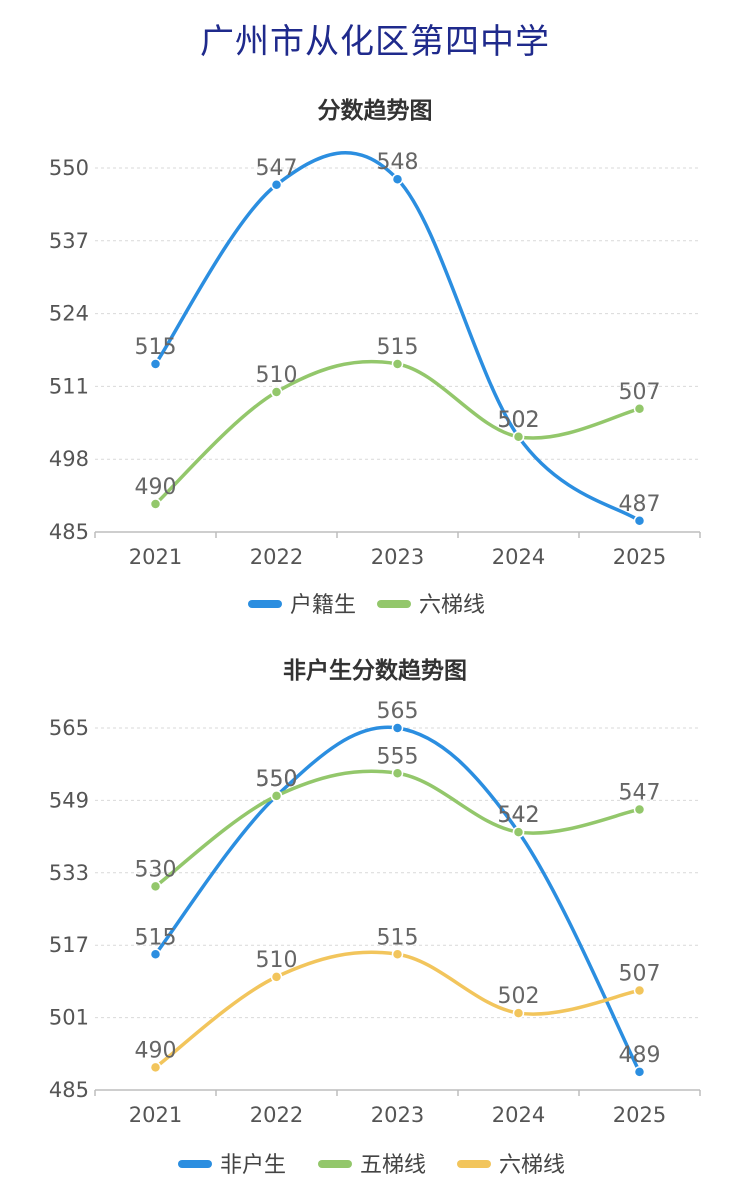  I want to click on y-tick-label: 501, so click(69, 1018).